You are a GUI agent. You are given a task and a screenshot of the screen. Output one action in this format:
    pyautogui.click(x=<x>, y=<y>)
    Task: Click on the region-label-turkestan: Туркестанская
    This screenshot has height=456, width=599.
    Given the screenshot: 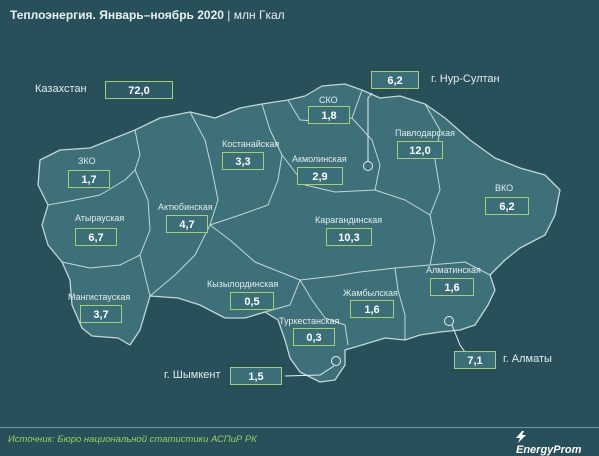 What is the action you would take?
    pyautogui.click(x=309, y=321)
    